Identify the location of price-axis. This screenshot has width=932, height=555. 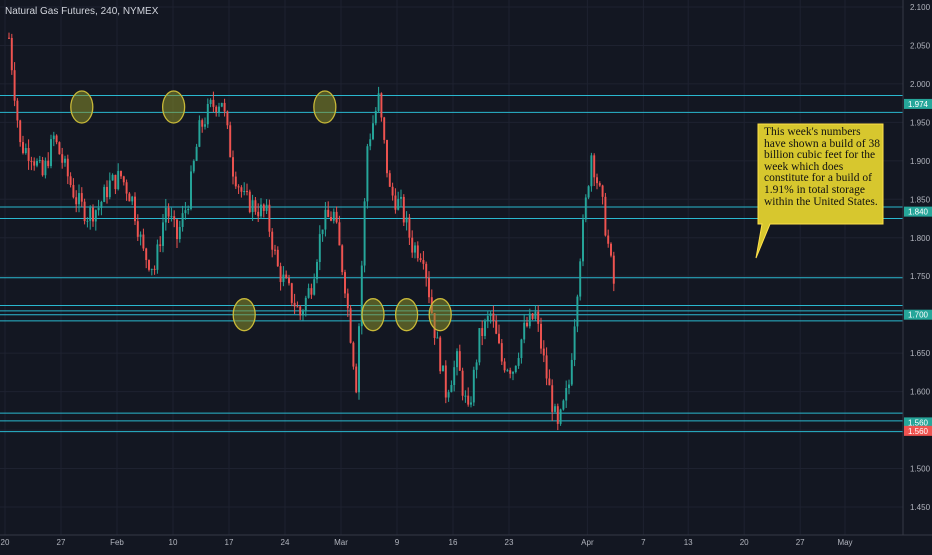
(917, 275).